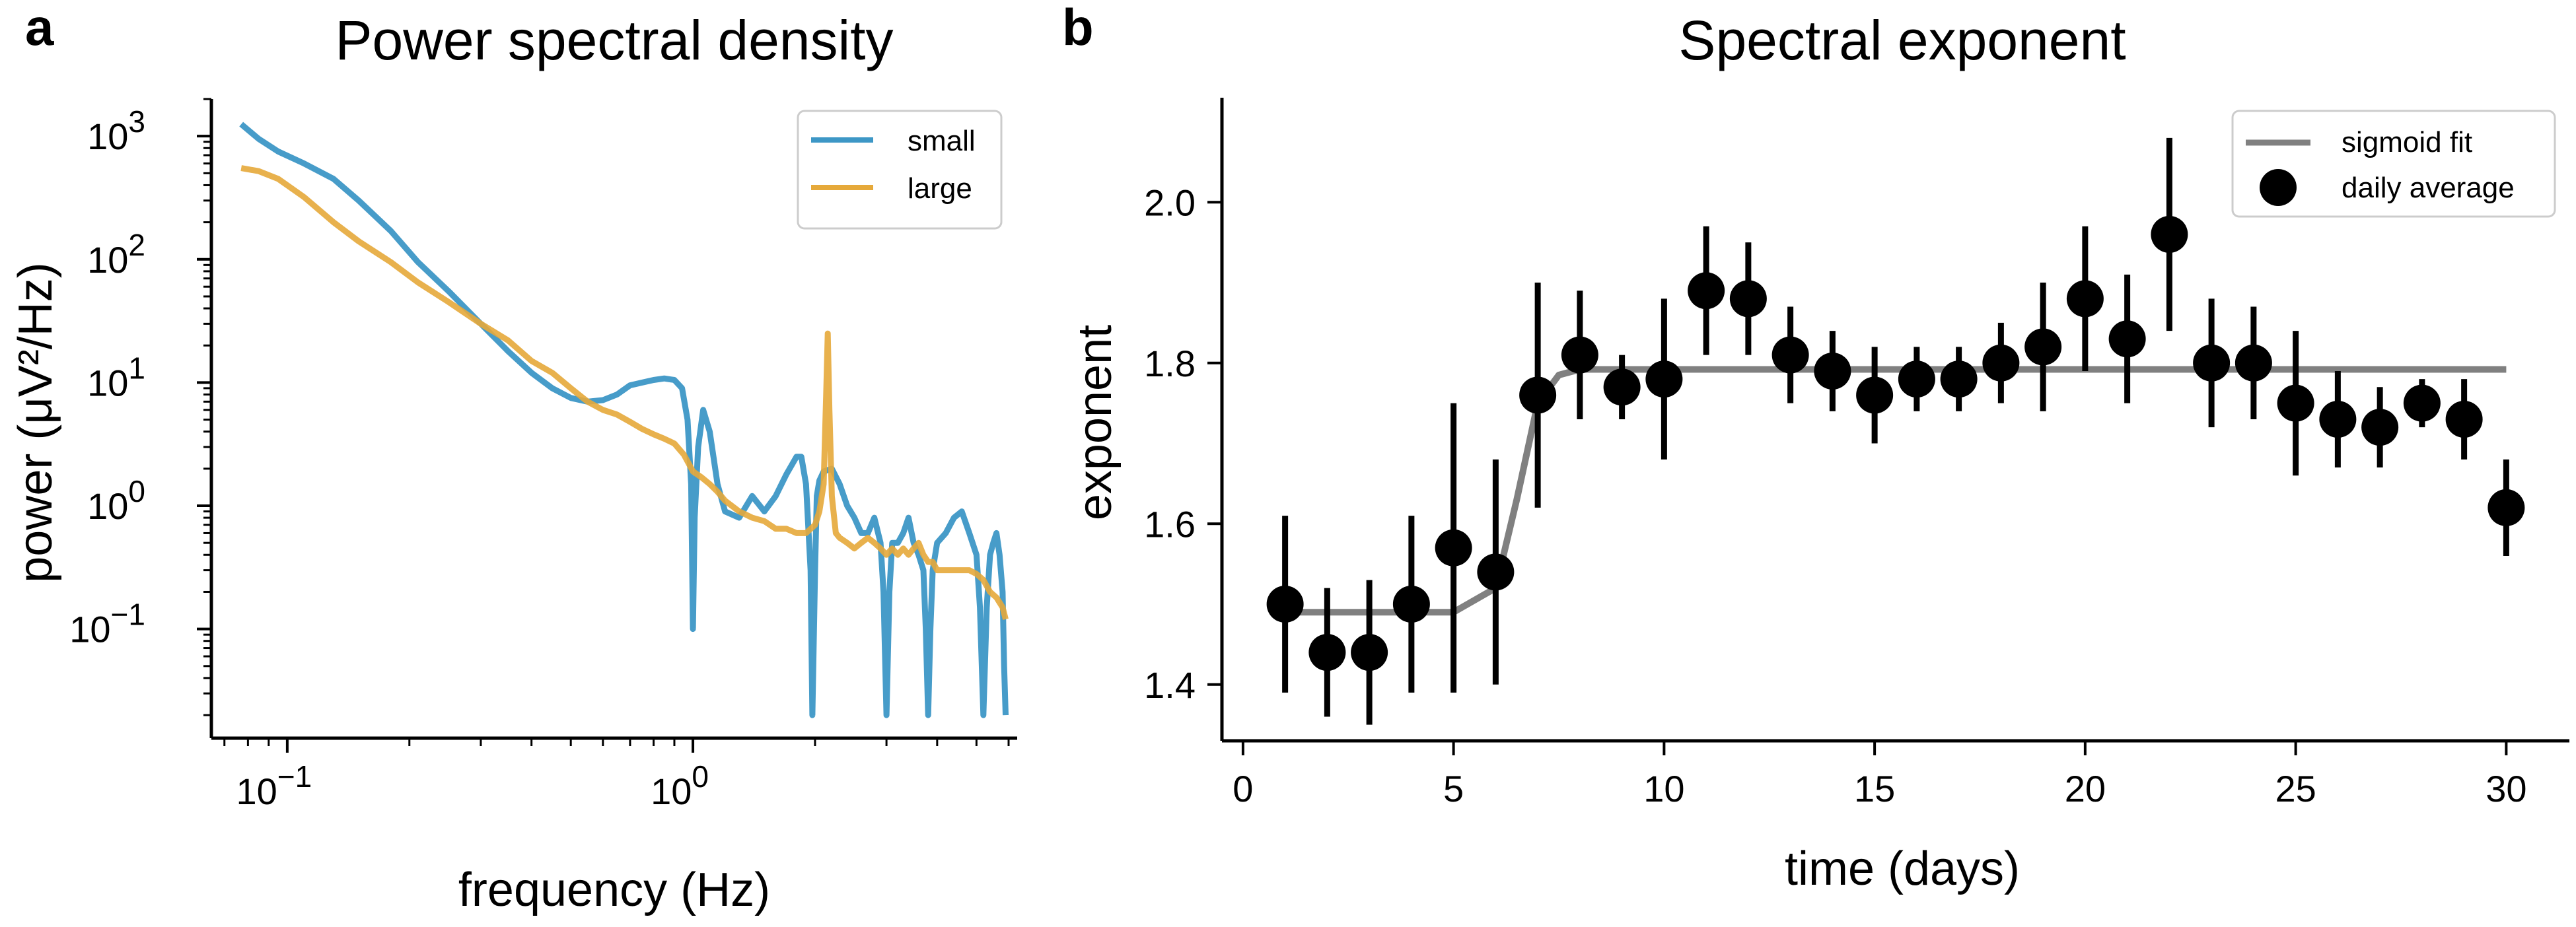 This screenshot has width=2576, height=927. What do you see at coordinates (1170, 685) in the screenshot?
I see `y-tick-label: 1.4` at bounding box center [1170, 685].